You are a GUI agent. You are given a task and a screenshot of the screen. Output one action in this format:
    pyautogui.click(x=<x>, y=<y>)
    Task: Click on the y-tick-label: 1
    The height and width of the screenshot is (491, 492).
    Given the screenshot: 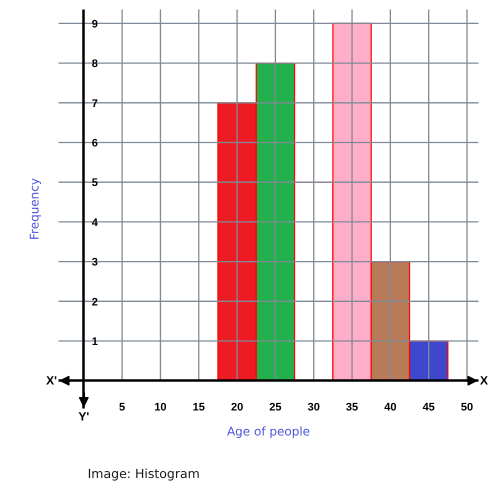 What is the action you would take?
    pyautogui.click(x=95, y=342)
    